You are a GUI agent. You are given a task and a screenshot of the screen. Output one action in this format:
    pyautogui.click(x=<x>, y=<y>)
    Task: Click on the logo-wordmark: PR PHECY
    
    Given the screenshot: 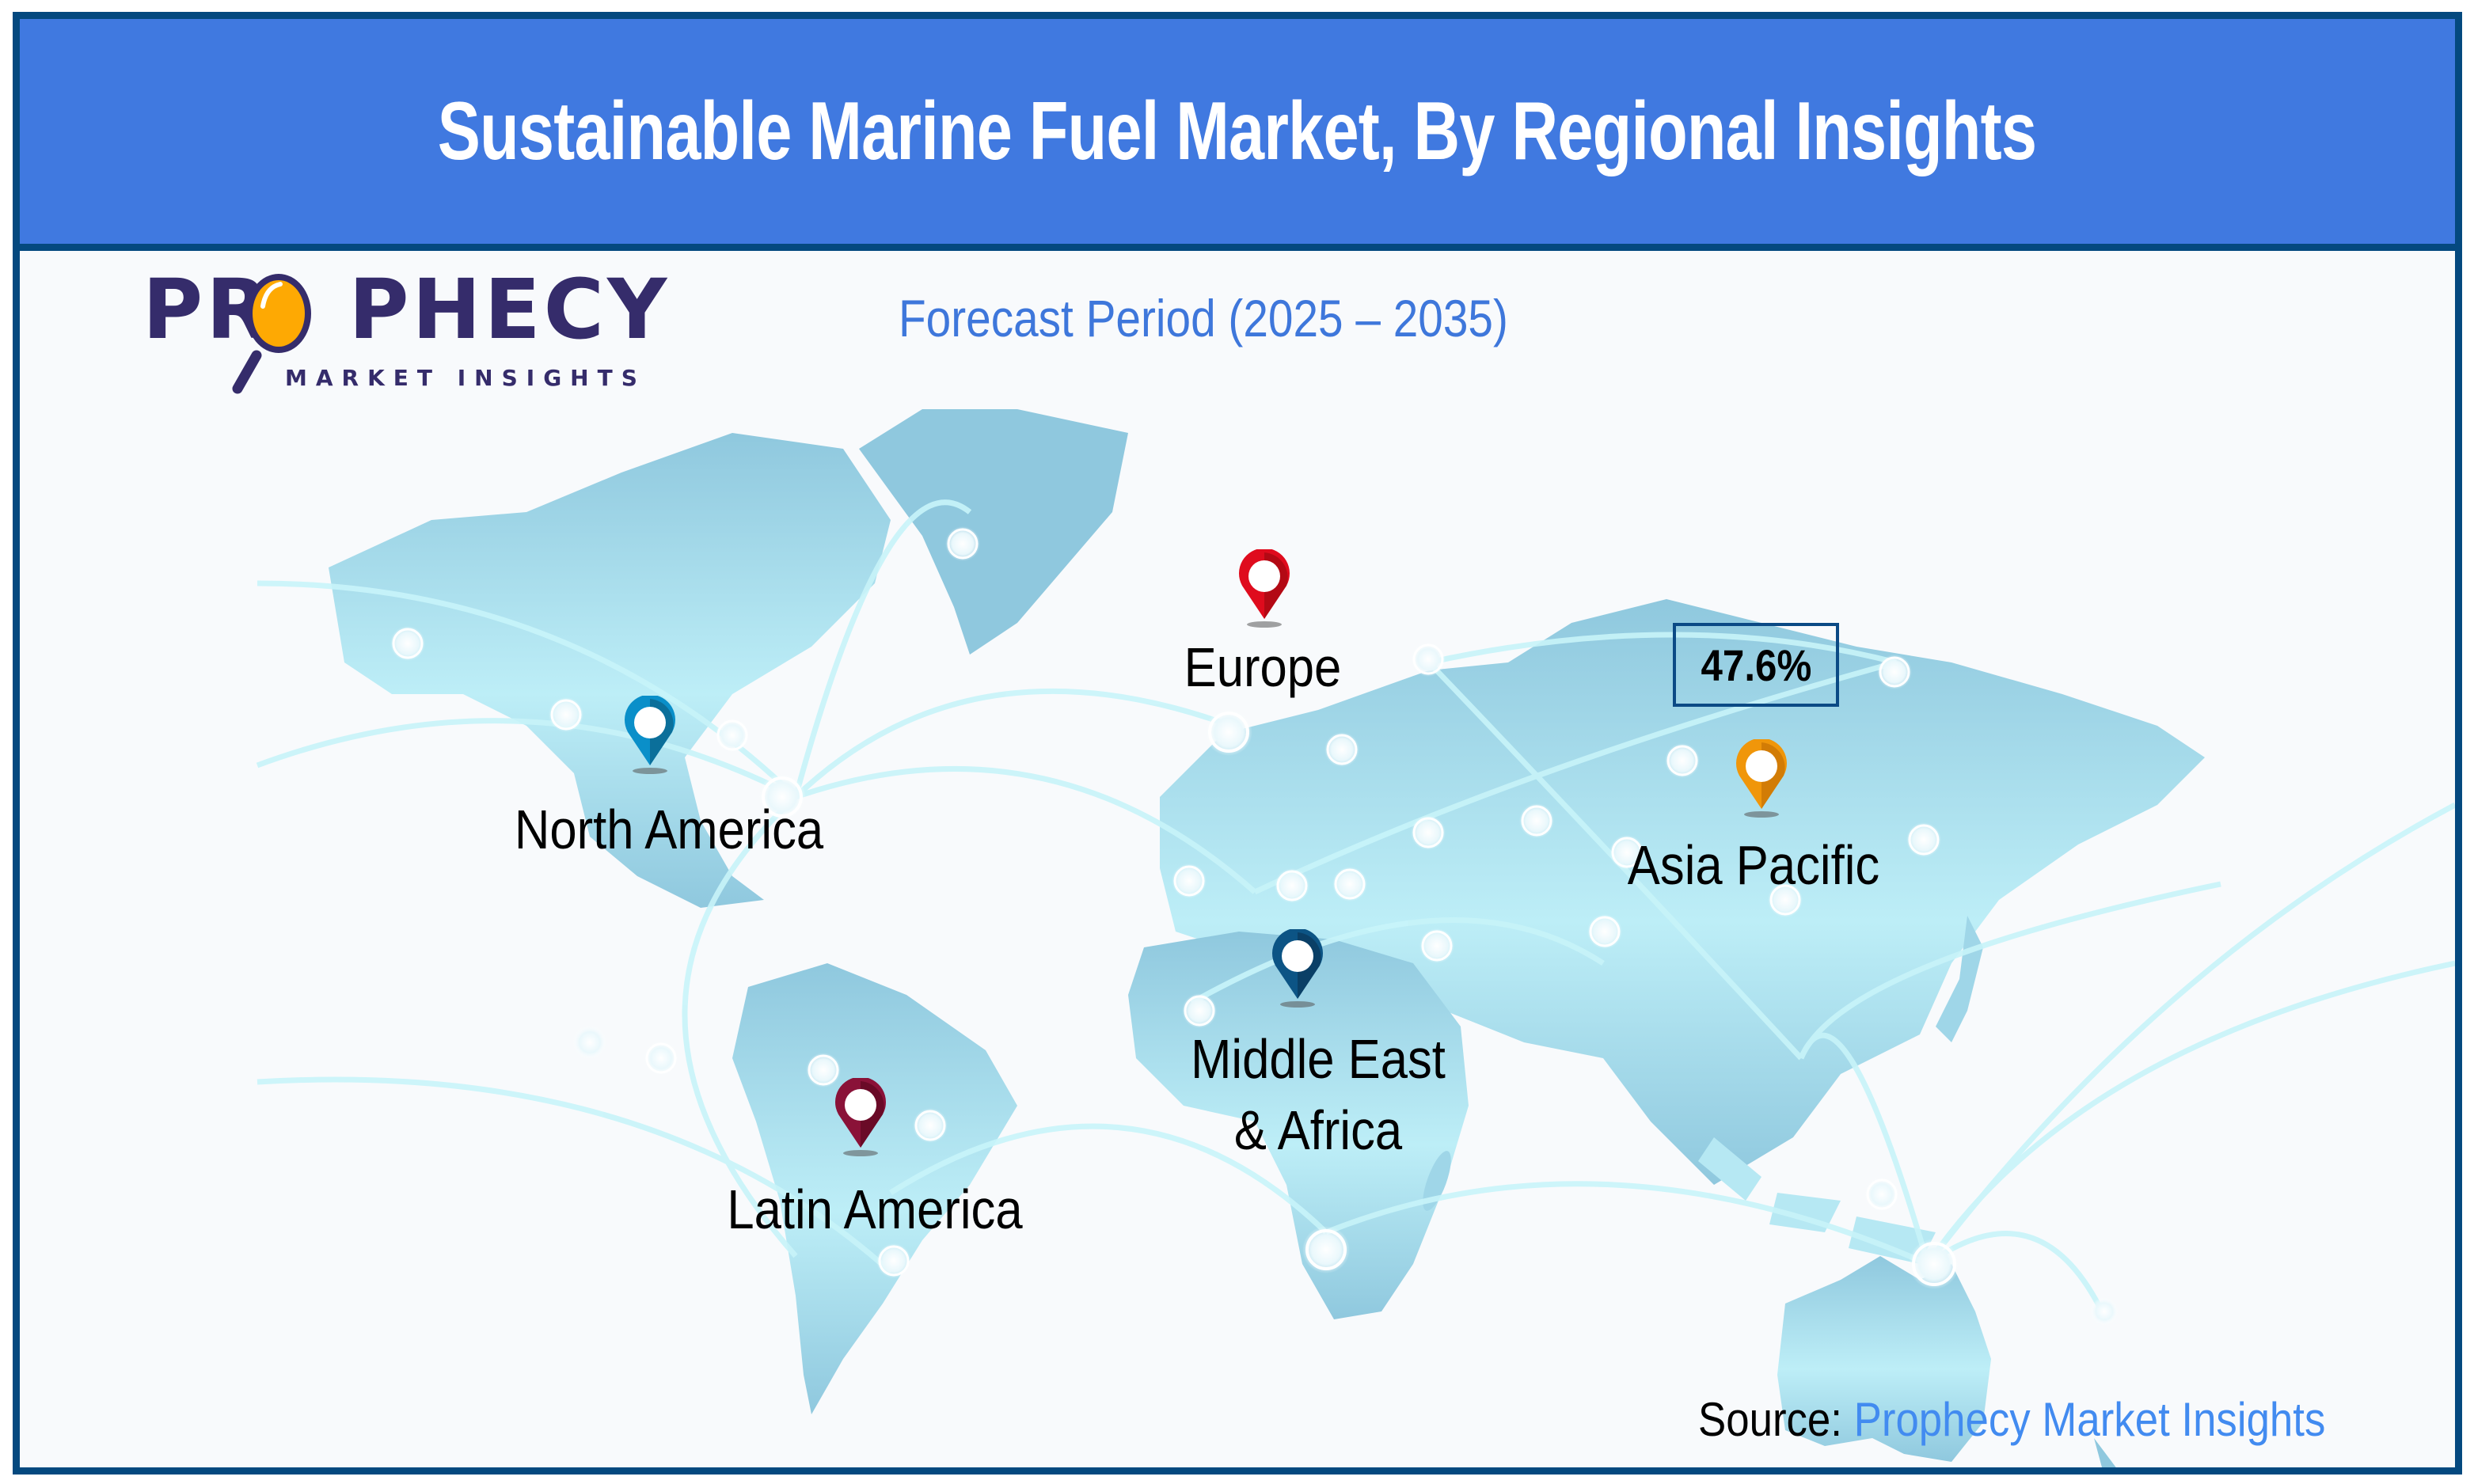 What is the action you would take?
    pyautogui.click(x=407, y=309)
    